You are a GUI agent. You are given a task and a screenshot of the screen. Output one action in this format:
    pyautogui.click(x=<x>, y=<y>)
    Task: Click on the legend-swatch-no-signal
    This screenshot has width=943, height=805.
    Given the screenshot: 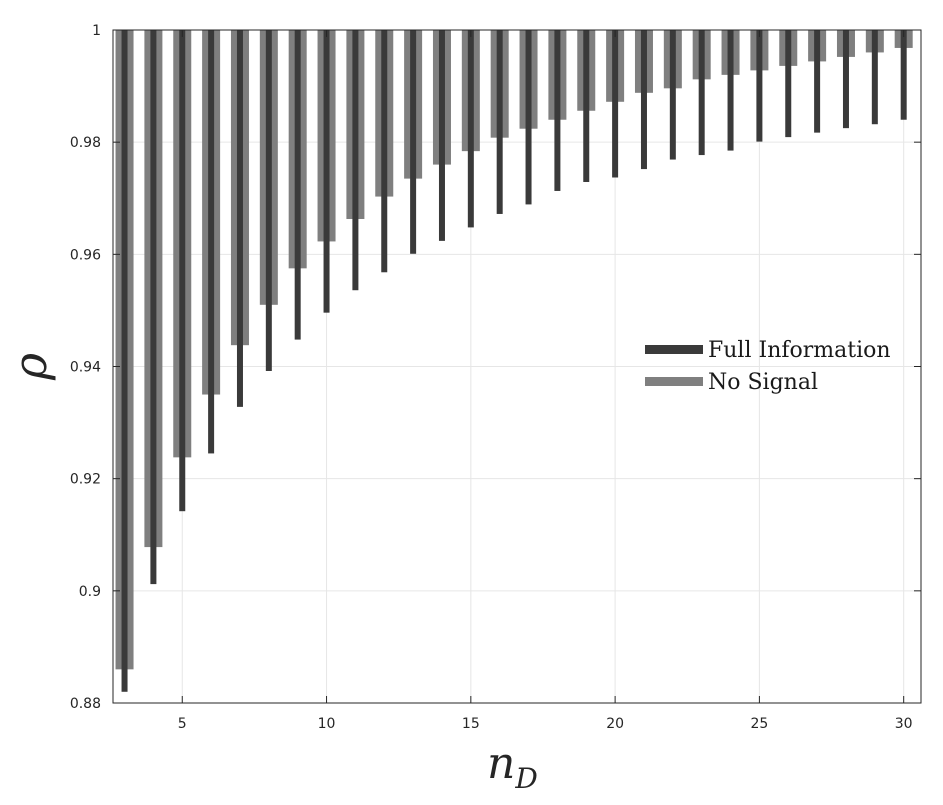 What is the action you would take?
    pyautogui.click(x=674, y=381)
    